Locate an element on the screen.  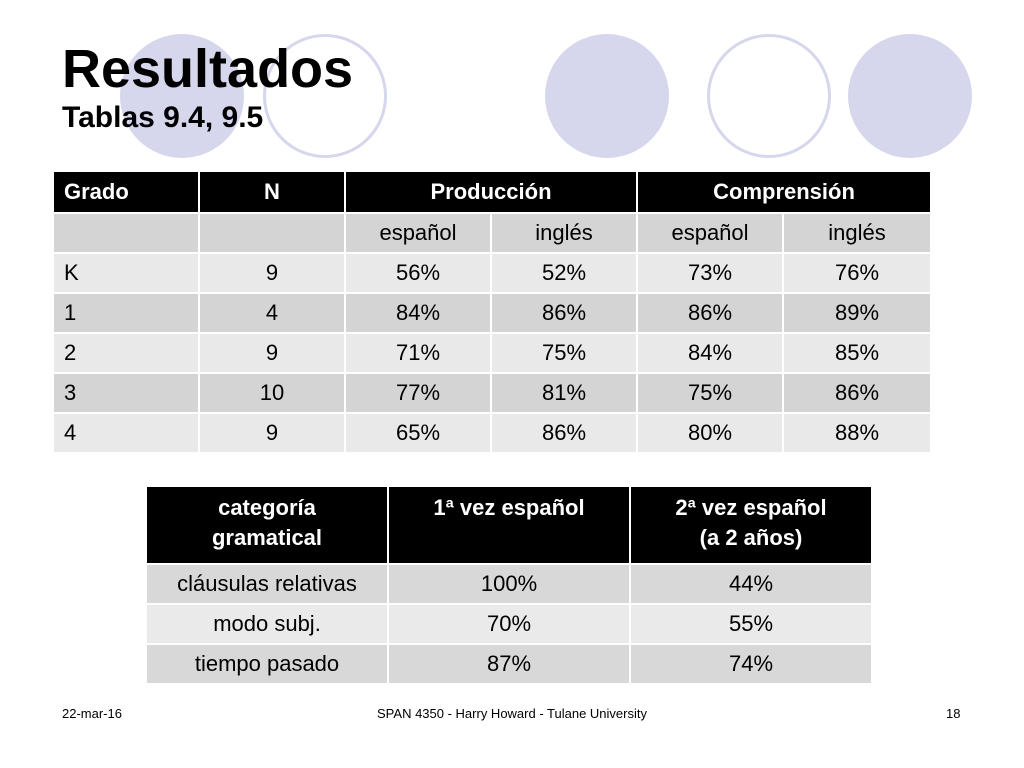
table-cell: 81% is located at coordinates (564, 393).